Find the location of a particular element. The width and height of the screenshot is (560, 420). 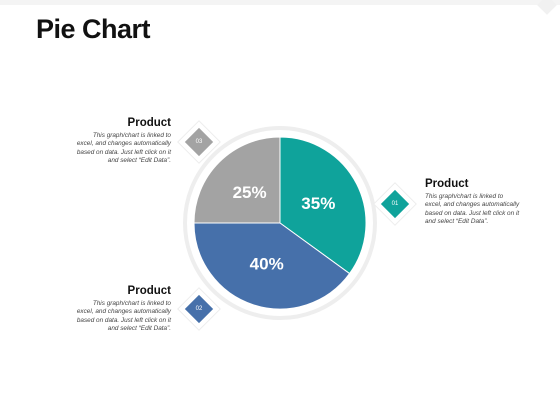

top-bar is located at coordinates (280, 2).